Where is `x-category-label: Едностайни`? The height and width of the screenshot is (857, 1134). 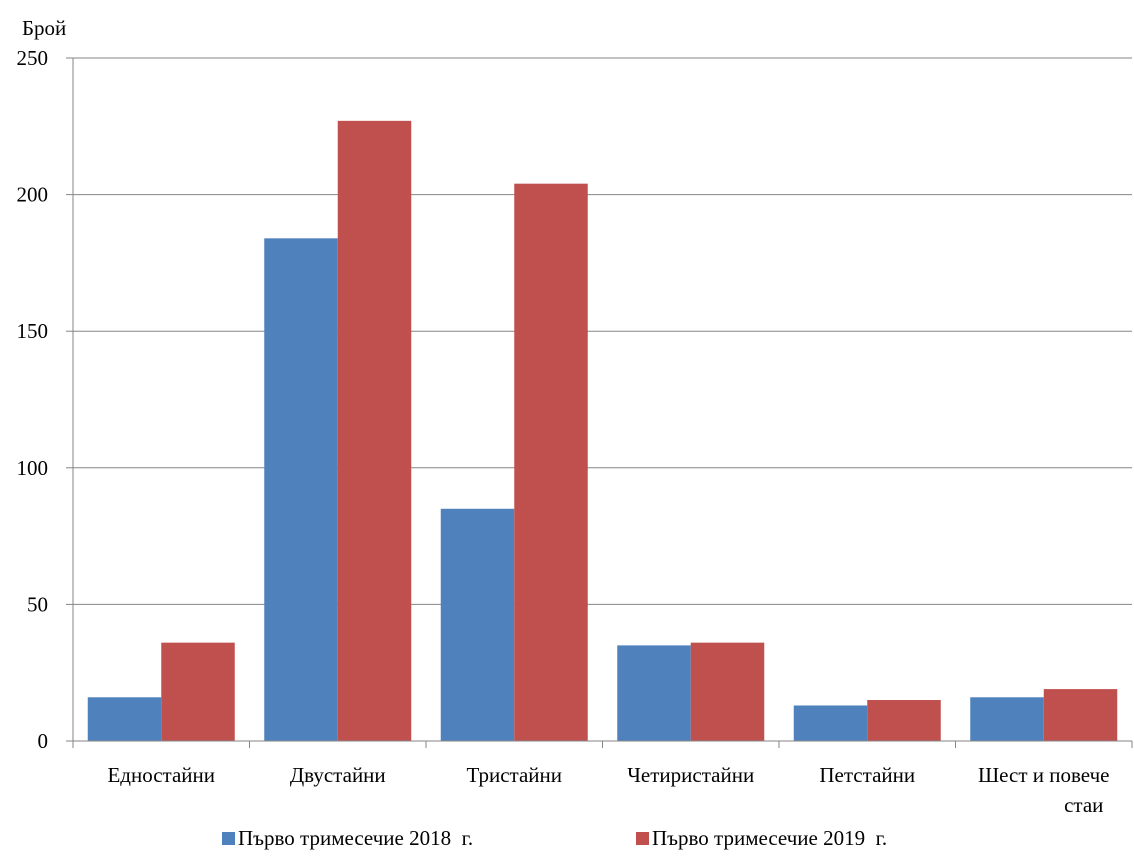
x-category-label: Едностайни is located at coordinates (161, 775).